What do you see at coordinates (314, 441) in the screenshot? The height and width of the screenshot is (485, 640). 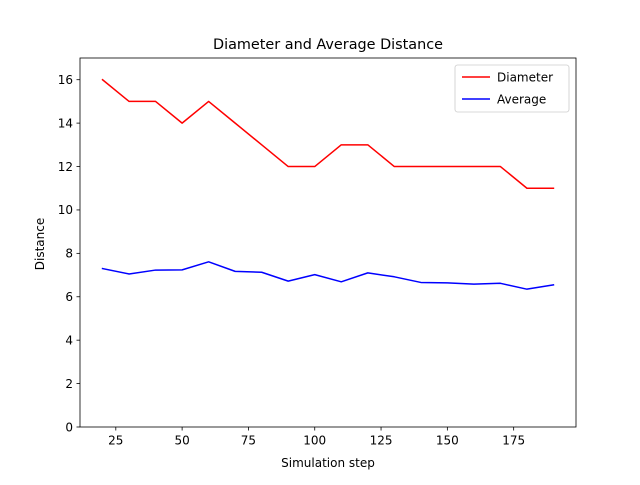 I see `x-tick-label: 100` at bounding box center [314, 441].